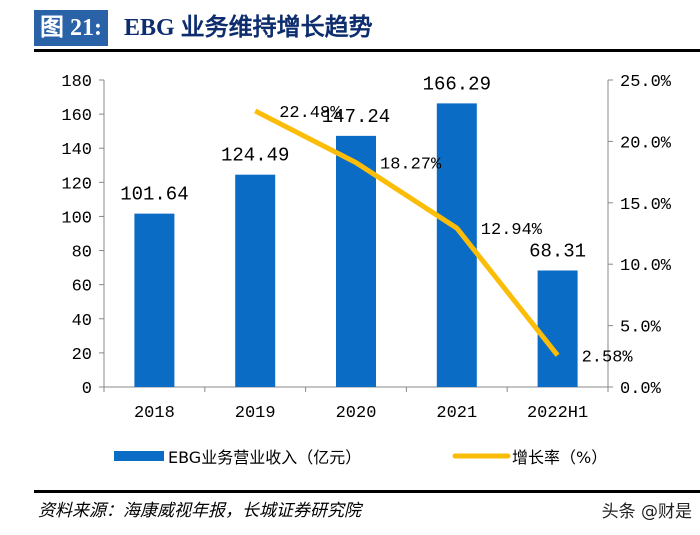 This screenshot has width=700, height=535. What do you see at coordinates (646, 205) in the screenshot?
I see `right-tick-label: 15.0%` at bounding box center [646, 205].